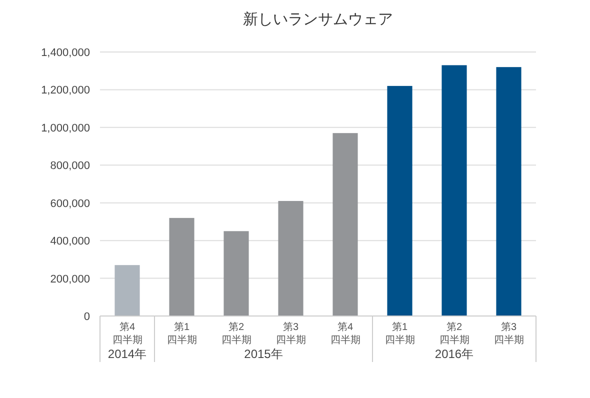 The width and height of the screenshot is (590, 398). Describe the element at coordinates (318, 19) in the screenshot. I see `chart-title: 新しいランサムウェア` at that location.